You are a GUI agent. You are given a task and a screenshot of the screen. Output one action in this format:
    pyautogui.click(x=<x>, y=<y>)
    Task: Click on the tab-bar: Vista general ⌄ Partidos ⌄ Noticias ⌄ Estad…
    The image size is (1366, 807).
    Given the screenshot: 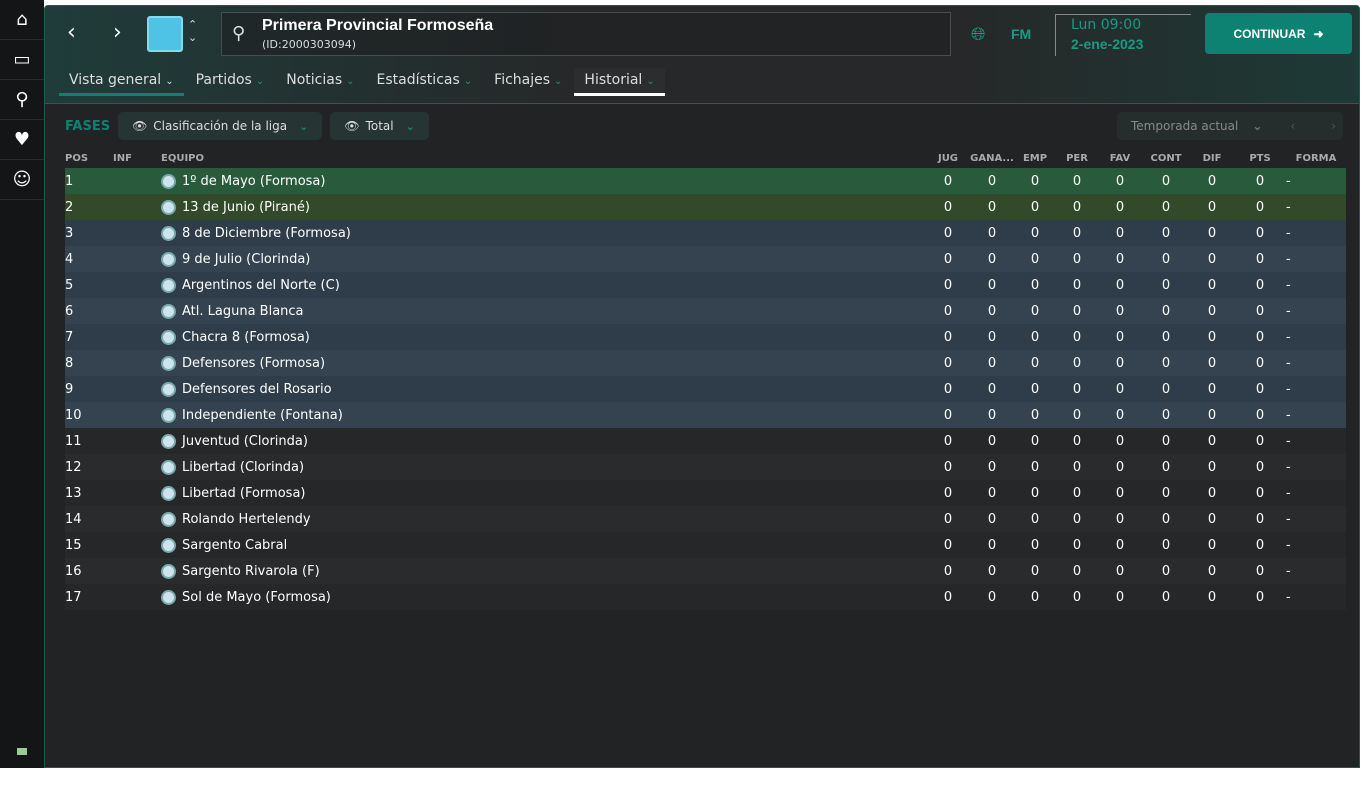 What is the action you would take?
    pyautogui.click(x=363, y=82)
    